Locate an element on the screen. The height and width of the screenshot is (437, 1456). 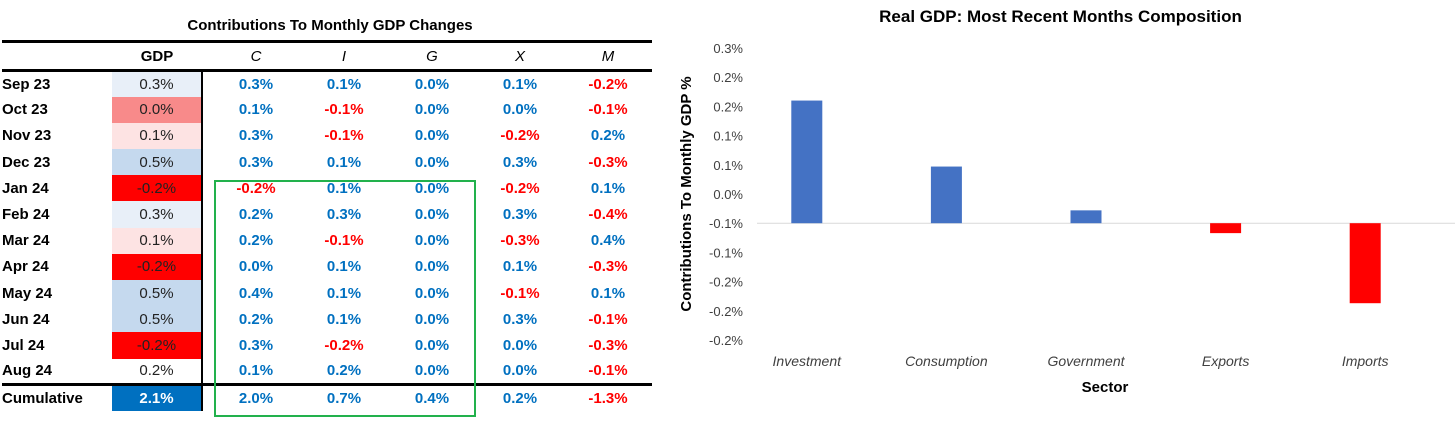
component-cell-x: -0.2% is located at coordinates (520, 136).